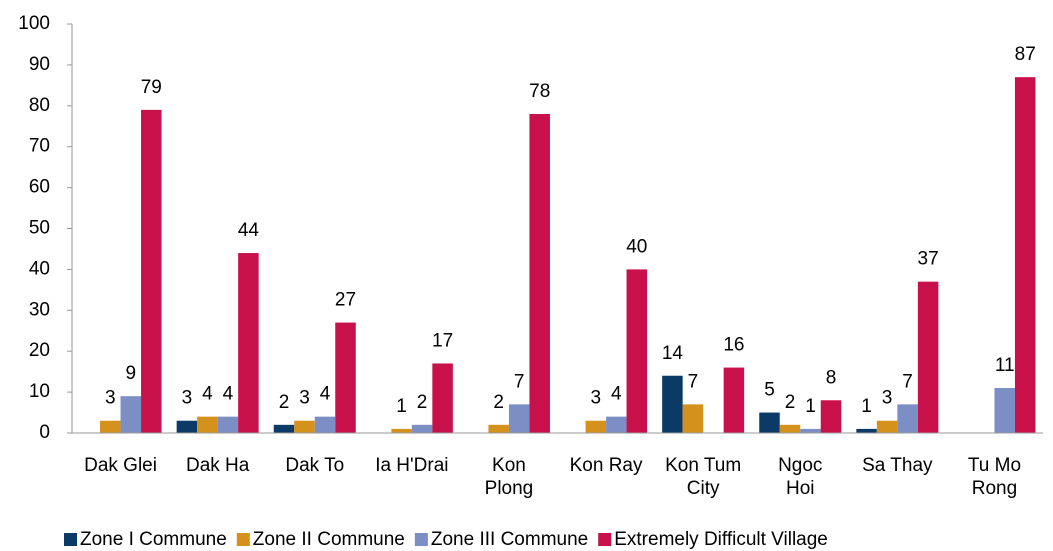 The image size is (1053, 551). I want to click on data-label: 14, so click(673, 353).